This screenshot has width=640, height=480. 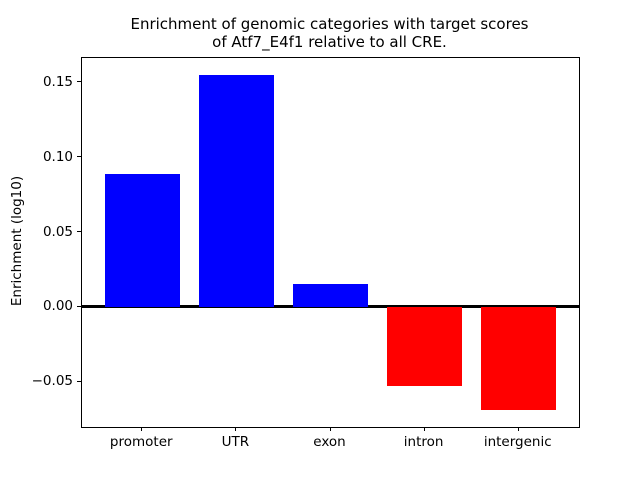 I want to click on bar-exon, so click(x=330, y=295).